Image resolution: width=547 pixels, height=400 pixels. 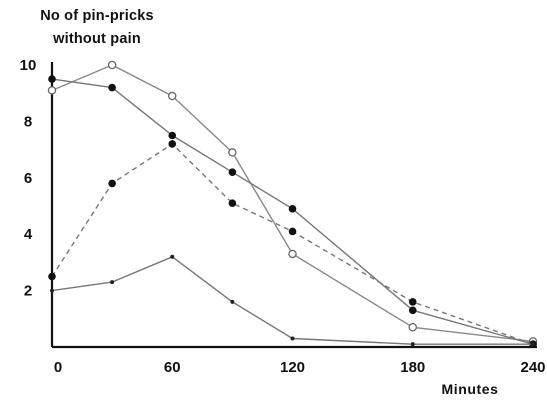 What do you see at coordinates (97, 27) in the screenshot?
I see `y-axis-title: No of pin-pricks without pain` at bounding box center [97, 27].